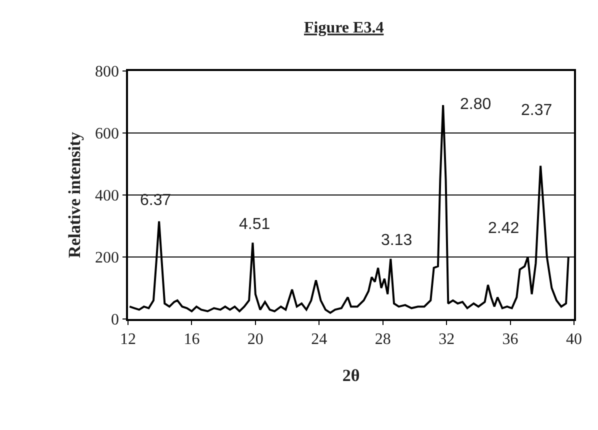 The width and height of the screenshot is (598, 430). I want to click on annotation: 3.13, so click(396, 240).